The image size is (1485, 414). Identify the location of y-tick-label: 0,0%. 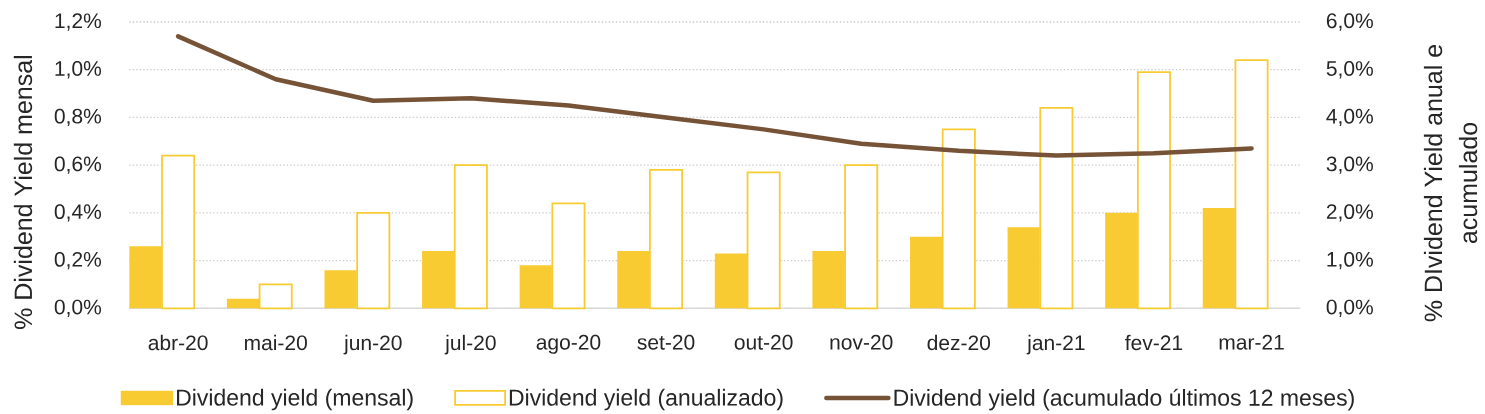
(78, 308).